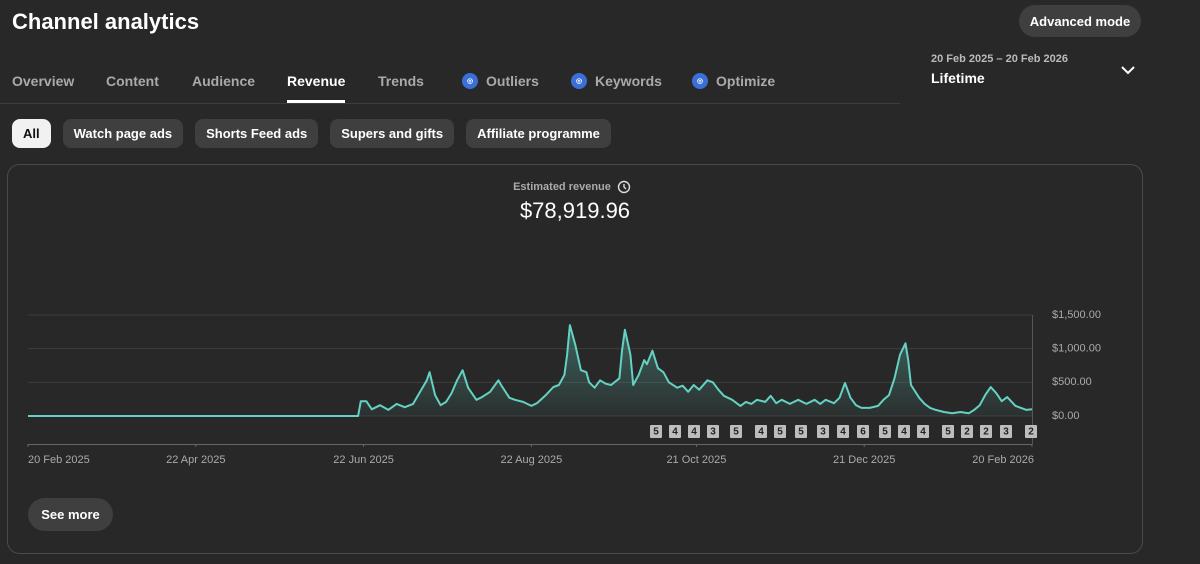 The width and height of the screenshot is (1200, 564). I want to click on tab-label: Trends, so click(401, 81).